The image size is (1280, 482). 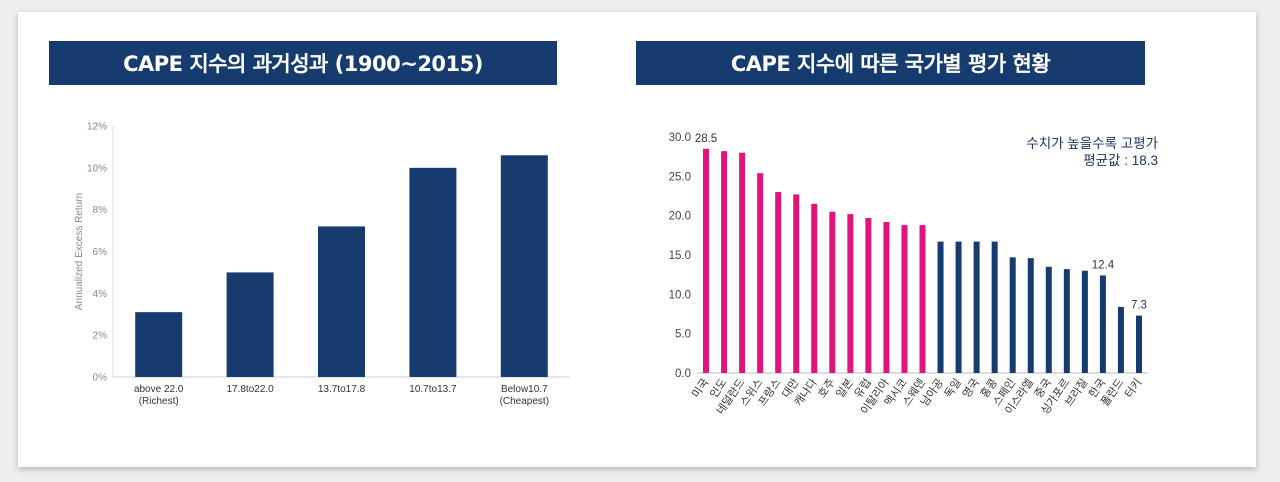 I want to click on left-chart-title-banner: CAPE 지수의 과거성과 (1900~2015), so click(x=303, y=63).